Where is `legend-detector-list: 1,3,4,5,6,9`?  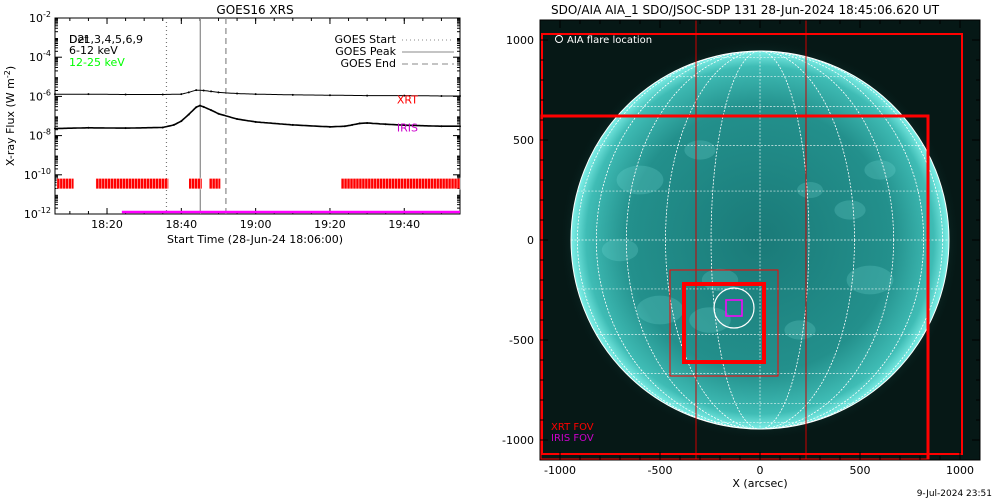 legend-detector-list: 1,3,4,5,6,9 is located at coordinates (113, 39).